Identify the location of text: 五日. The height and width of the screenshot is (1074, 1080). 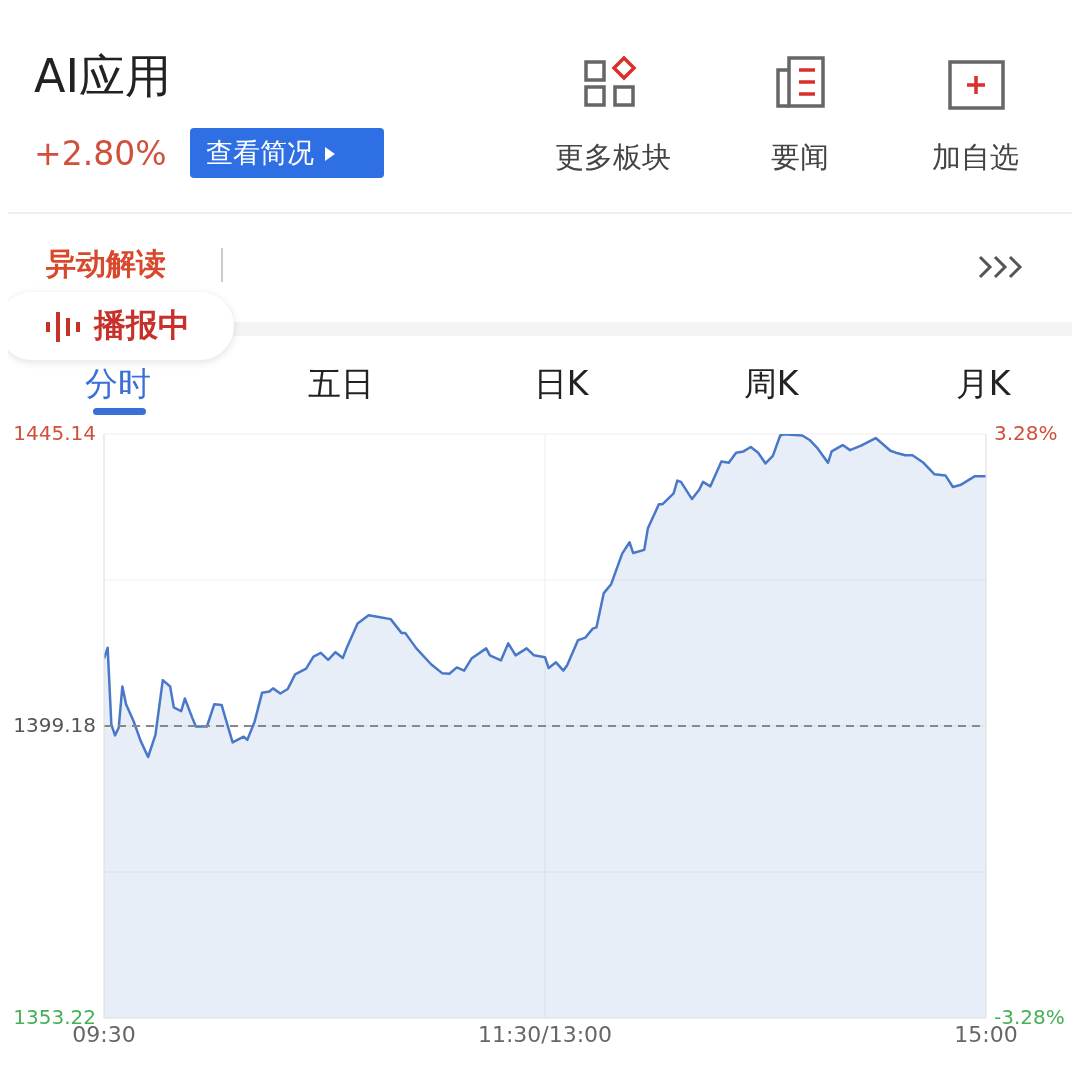
(341, 383).